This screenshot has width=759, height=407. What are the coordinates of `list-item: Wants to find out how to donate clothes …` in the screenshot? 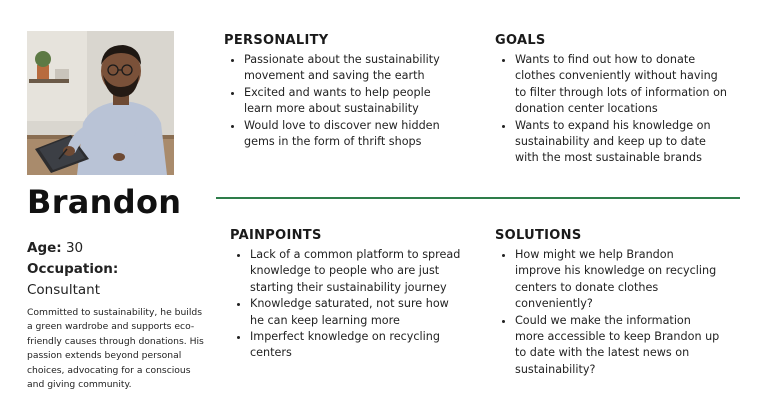 It's located at (622, 85).